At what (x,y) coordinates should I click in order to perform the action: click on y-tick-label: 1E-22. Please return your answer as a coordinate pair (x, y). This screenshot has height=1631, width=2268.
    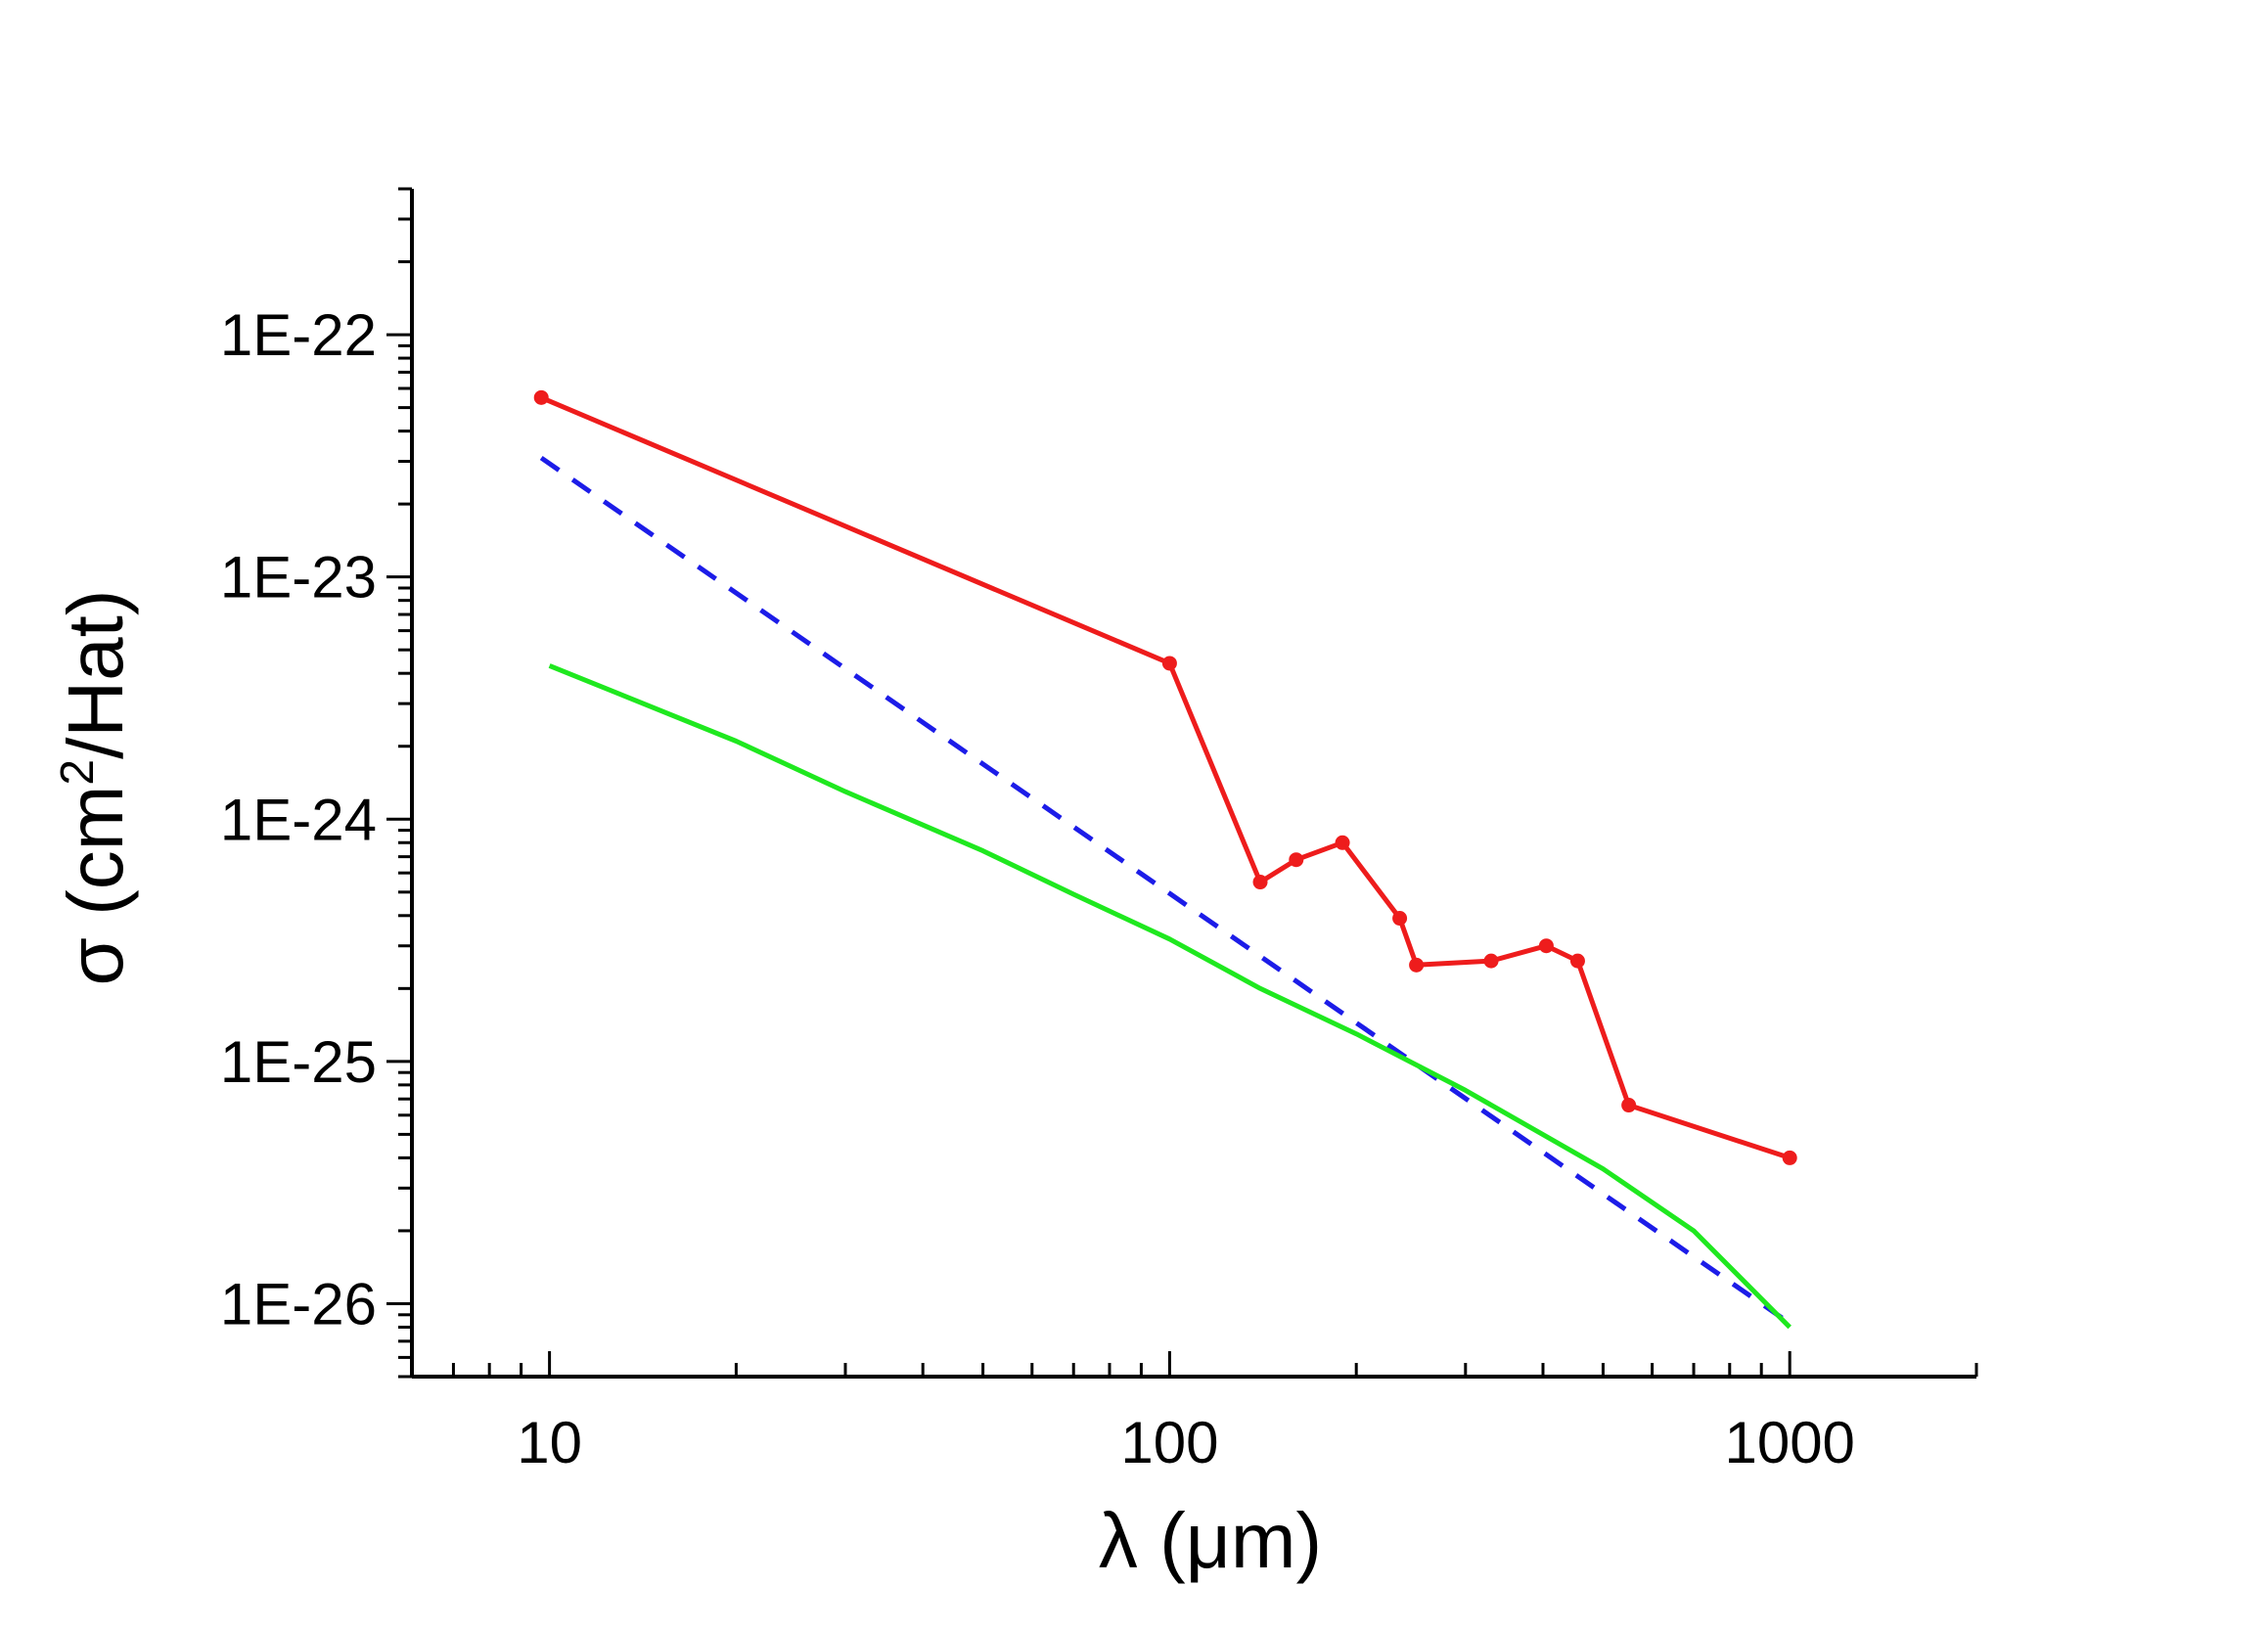
    Looking at the image, I should click on (299, 335).